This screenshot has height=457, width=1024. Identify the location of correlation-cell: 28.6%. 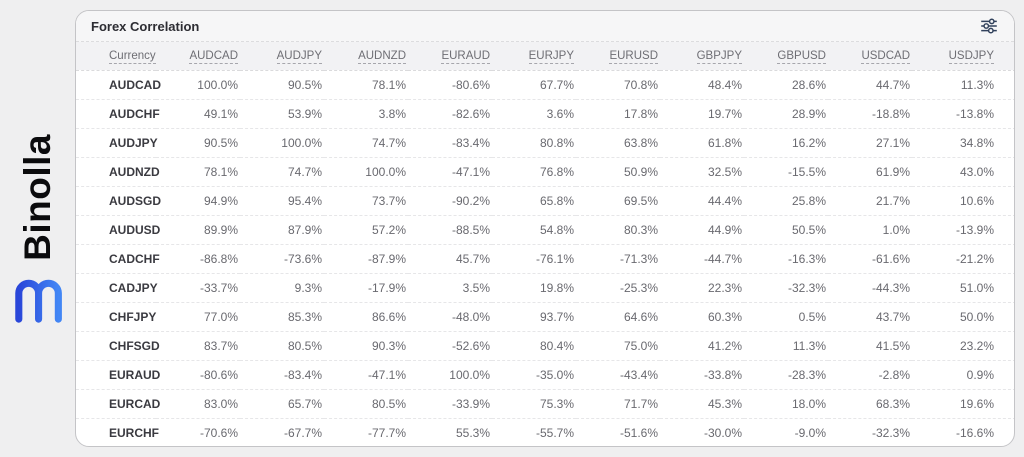
(808, 84).